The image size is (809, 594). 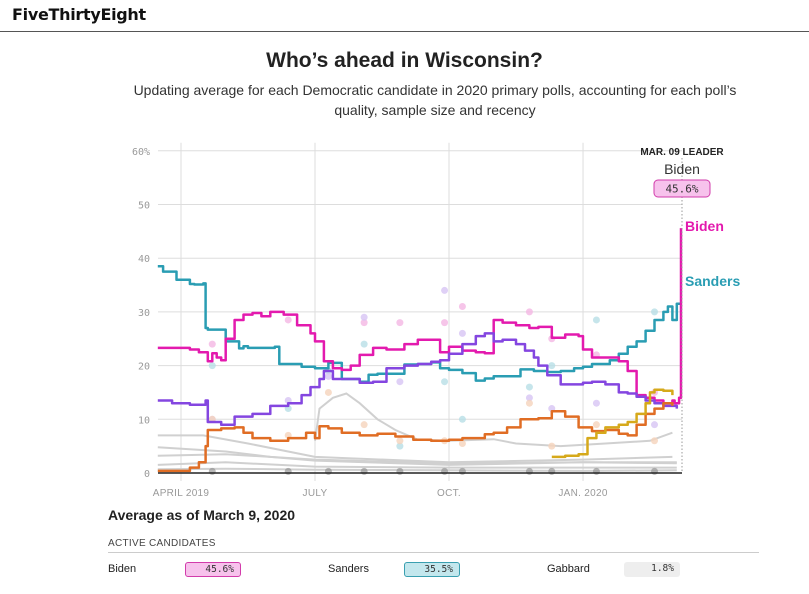 I want to click on candidate-value-biden: 45.6%, so click(x=213, y=569).